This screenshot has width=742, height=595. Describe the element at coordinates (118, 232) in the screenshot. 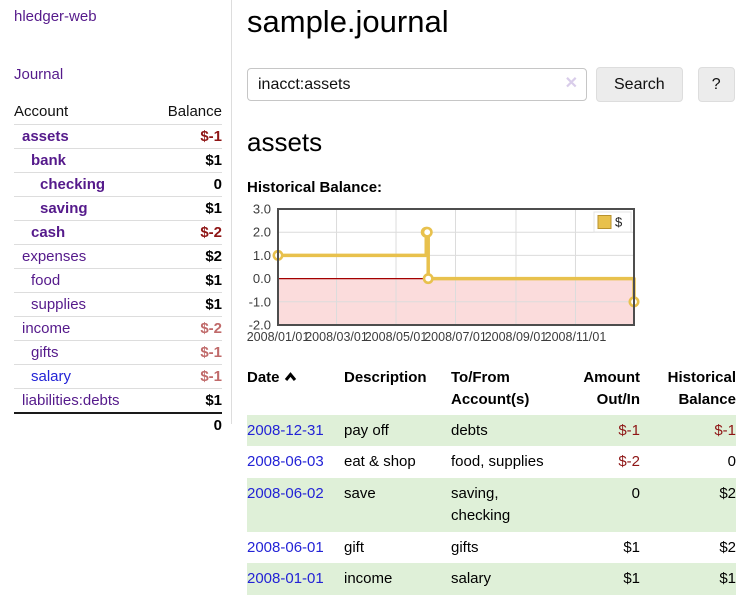

I see `account-row: cash $-2` at that location.